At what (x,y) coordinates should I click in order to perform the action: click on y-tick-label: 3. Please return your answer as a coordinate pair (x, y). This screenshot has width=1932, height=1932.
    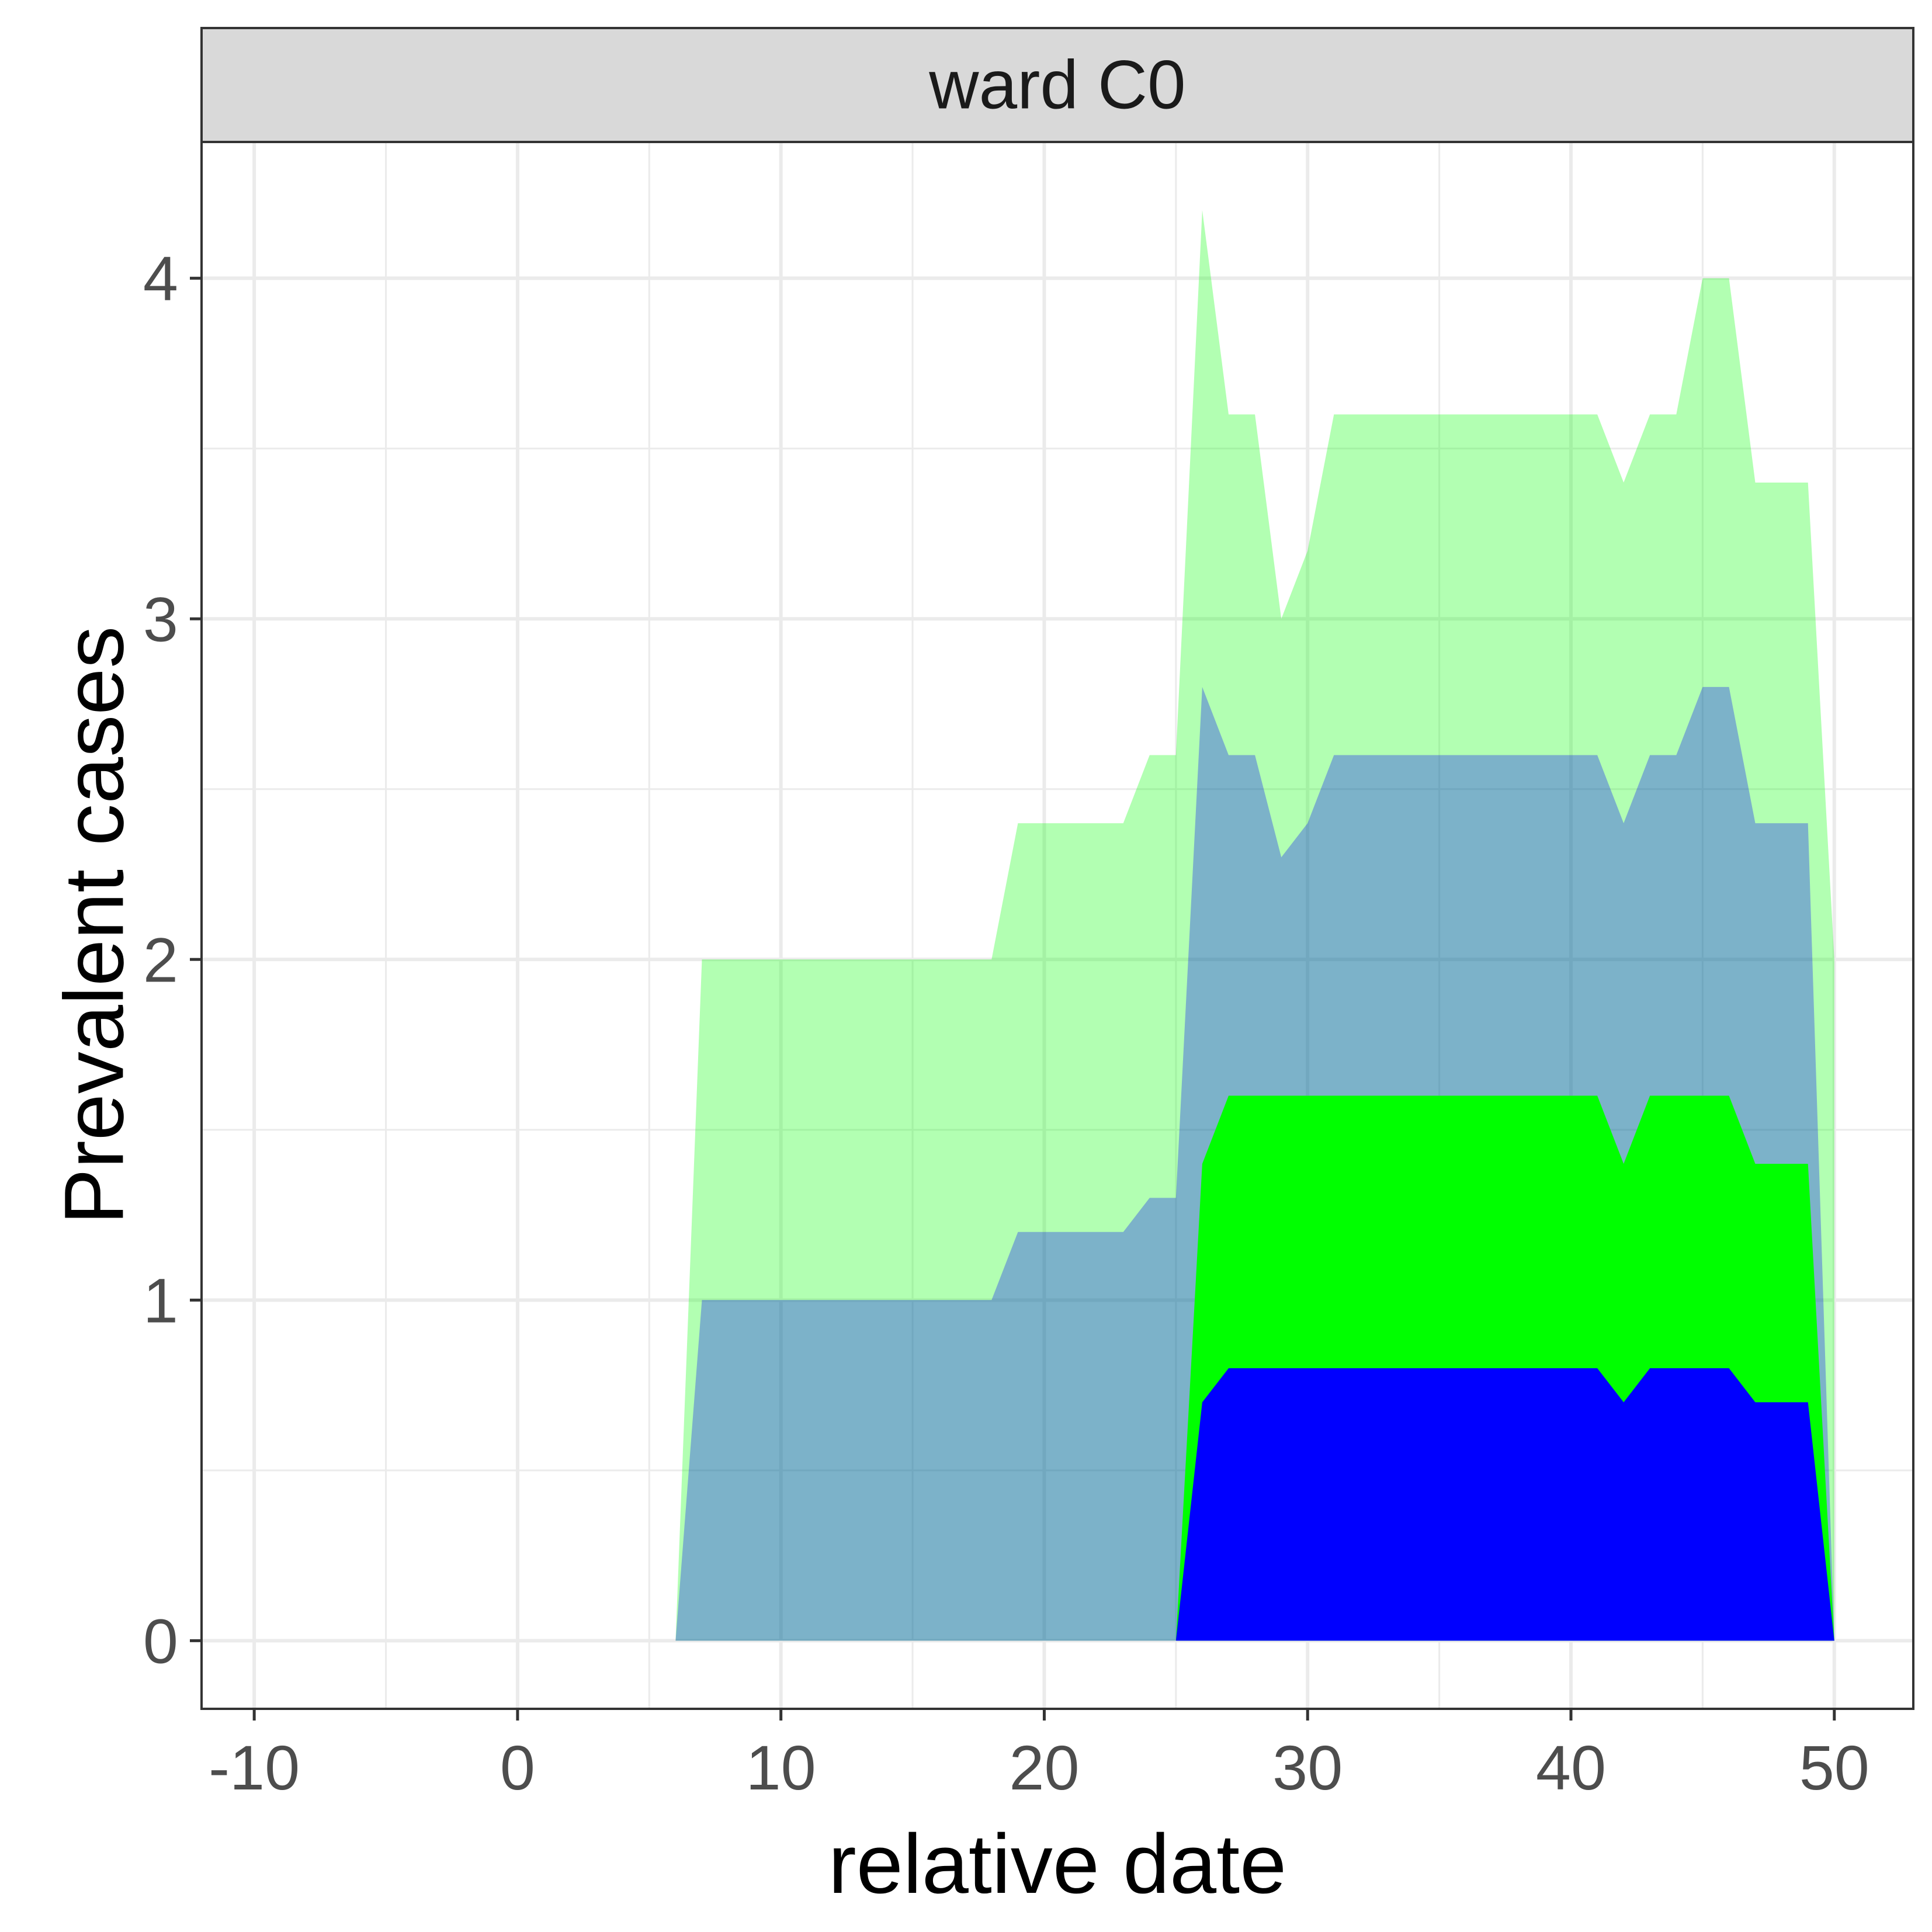
    Looking at the image, I should click on (160, 619).